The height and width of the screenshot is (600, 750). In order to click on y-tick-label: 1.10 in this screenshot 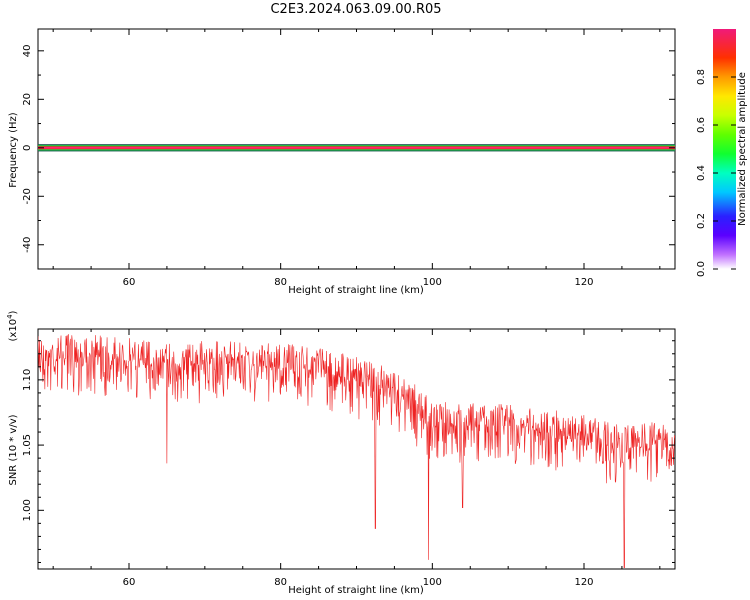, I will do `click(27, 380)`.